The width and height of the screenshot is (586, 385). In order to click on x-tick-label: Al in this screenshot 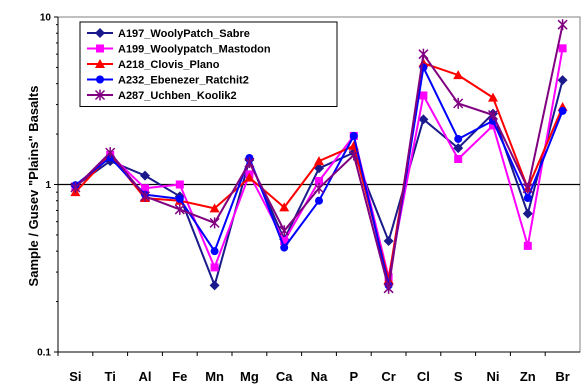, I will do `click(145, 376)`.